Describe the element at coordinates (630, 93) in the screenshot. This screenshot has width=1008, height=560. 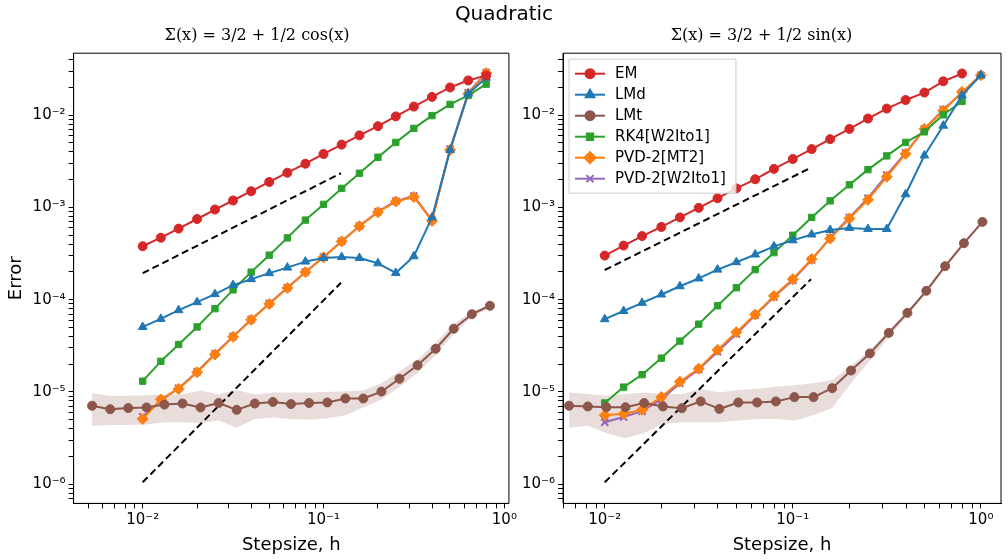
I see `legend-label: LMd` at that location.